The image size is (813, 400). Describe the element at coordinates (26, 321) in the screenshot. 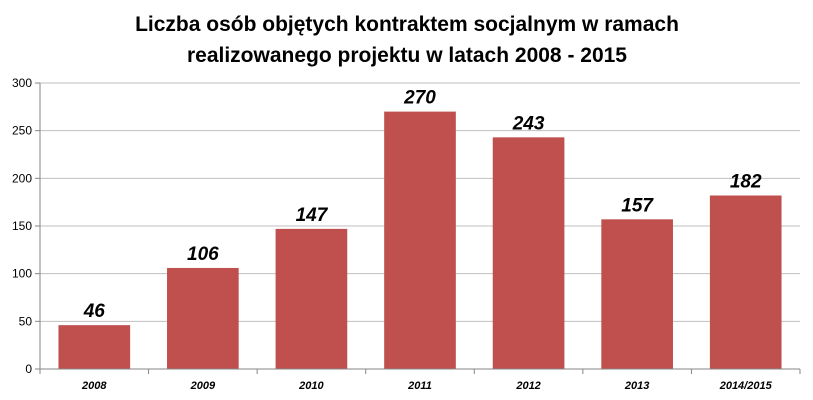

I see `y-tick-label: 50` at that location.